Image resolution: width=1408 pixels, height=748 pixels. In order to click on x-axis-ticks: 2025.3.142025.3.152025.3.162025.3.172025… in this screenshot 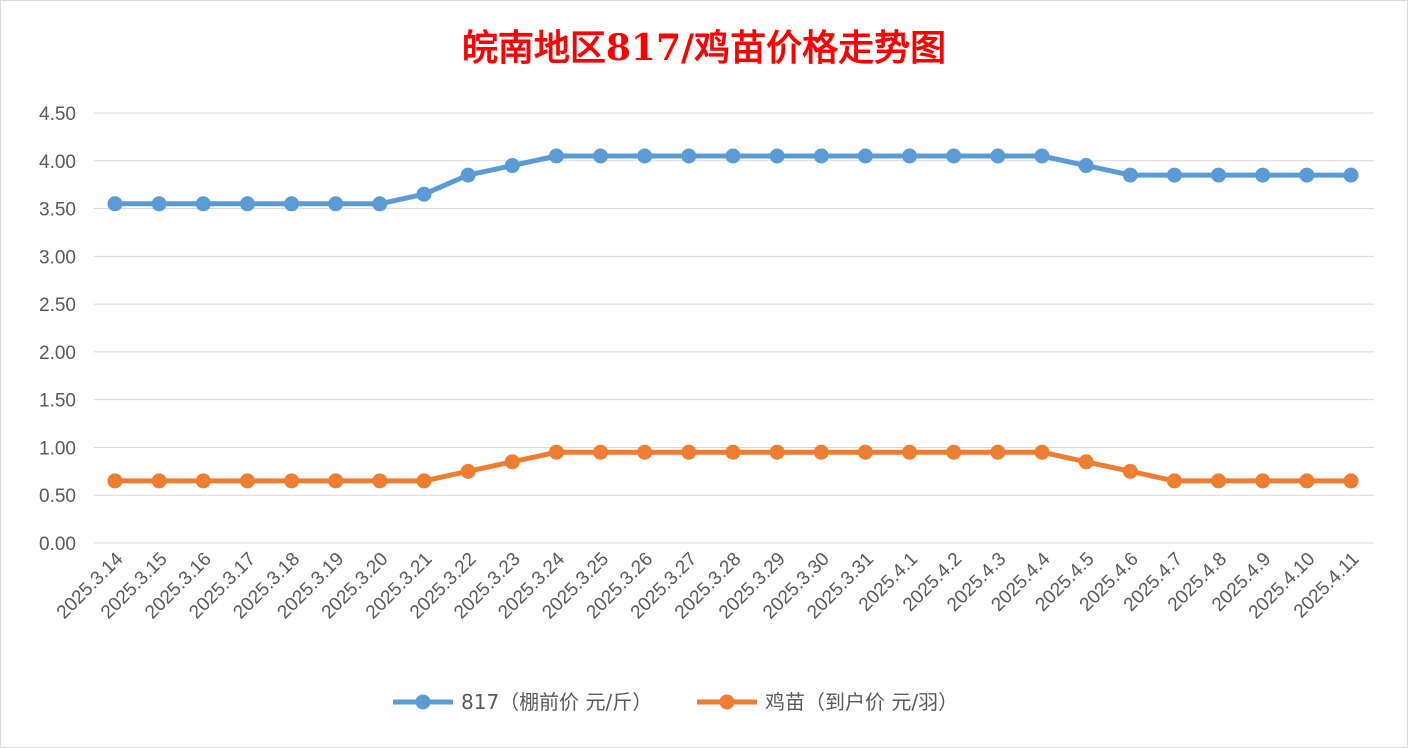, I will do `click(708, 585)`.